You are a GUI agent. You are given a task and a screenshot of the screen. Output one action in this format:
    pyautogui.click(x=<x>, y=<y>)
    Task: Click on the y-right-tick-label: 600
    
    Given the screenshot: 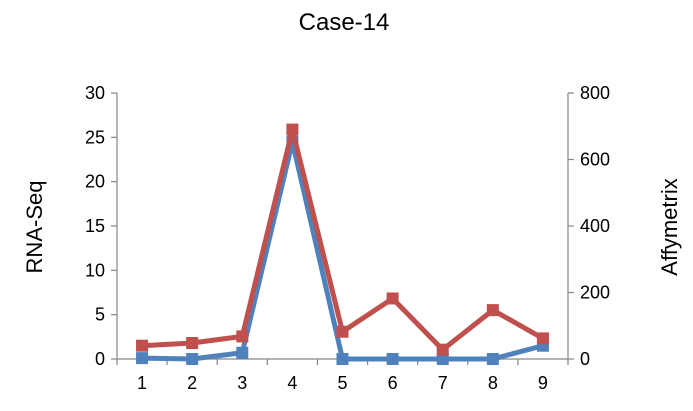 What is the action you would take?
    pyautogui.click(x=595, y=160)
    